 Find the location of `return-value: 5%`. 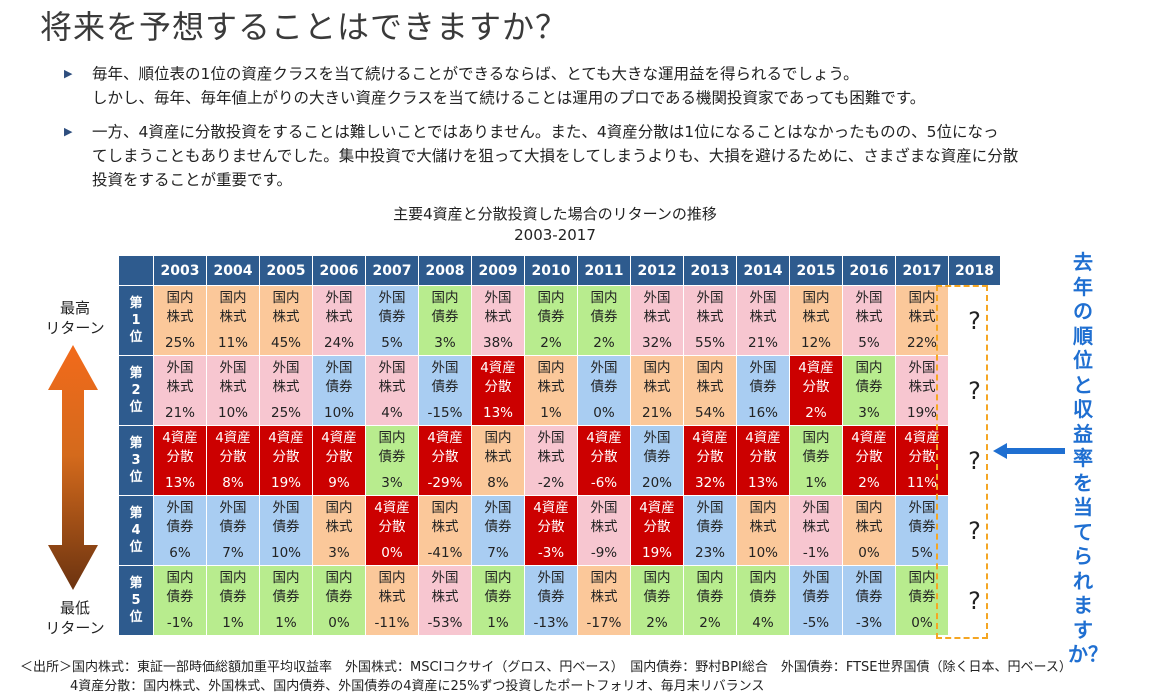

return-value: 5% is located at coordinates (392, 342).